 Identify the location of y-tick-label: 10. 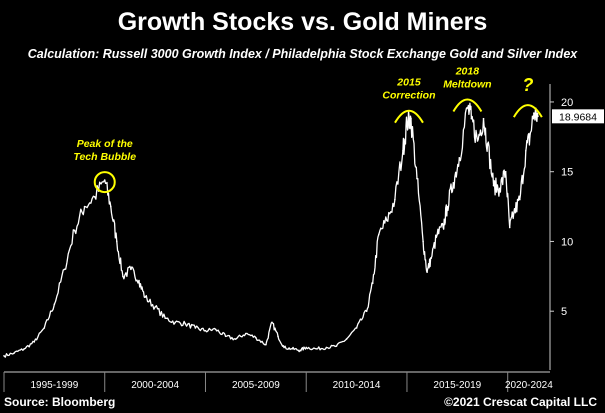
(567, 242).